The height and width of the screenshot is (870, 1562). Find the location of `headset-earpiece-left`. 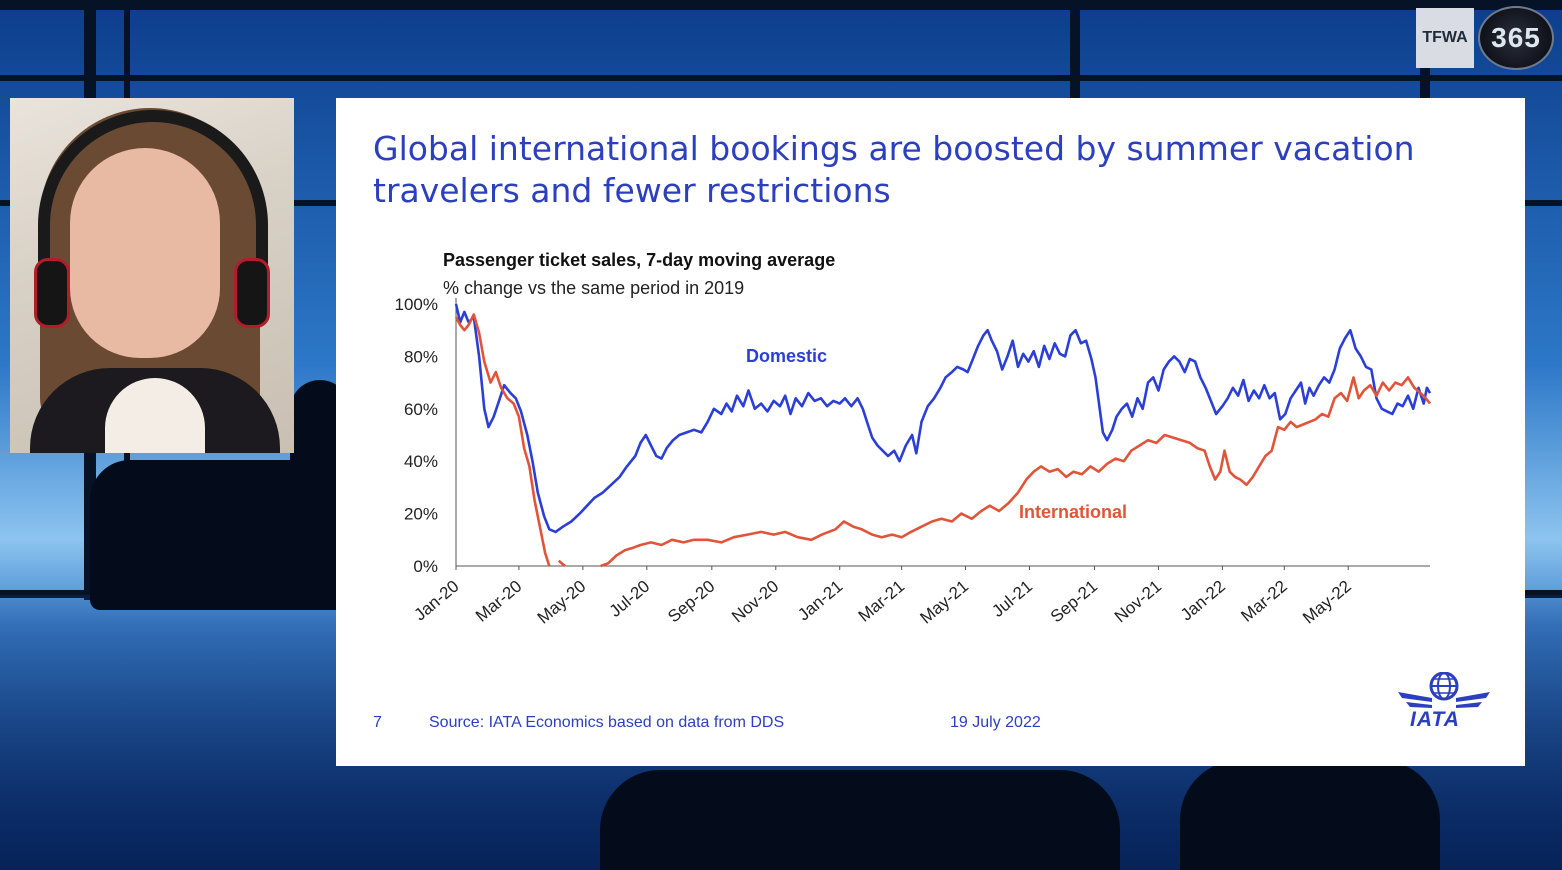

headset-earpiece-left is located at coordinates (52, 293).